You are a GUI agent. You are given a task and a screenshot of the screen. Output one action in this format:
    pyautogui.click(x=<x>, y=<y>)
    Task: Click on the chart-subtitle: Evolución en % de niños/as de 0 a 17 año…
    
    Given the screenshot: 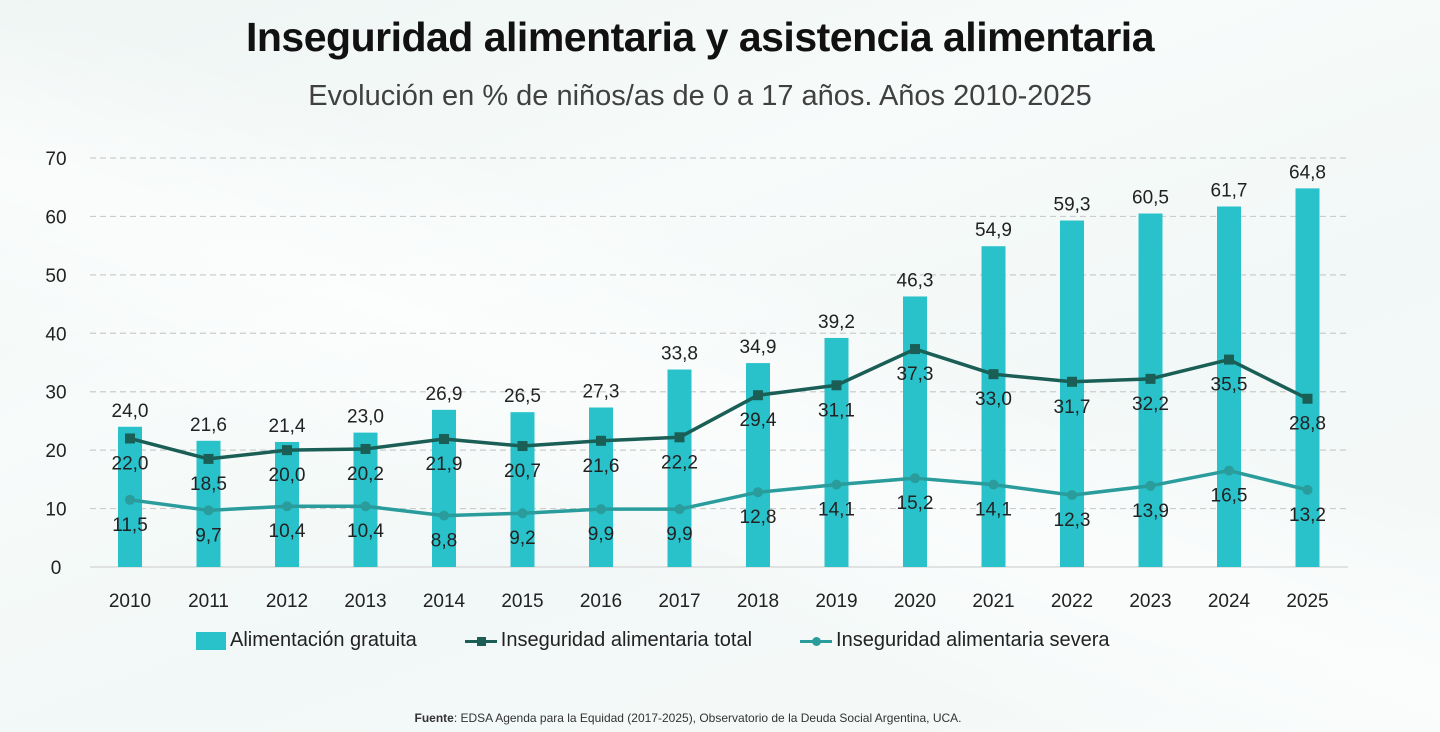 What is the action you would take?
    pyautogui.click(x=700, y=96)
    